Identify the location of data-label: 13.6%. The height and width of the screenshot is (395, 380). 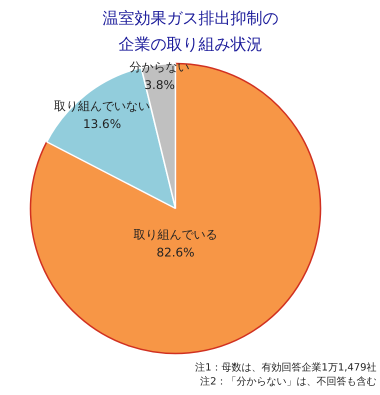
(102, 124).